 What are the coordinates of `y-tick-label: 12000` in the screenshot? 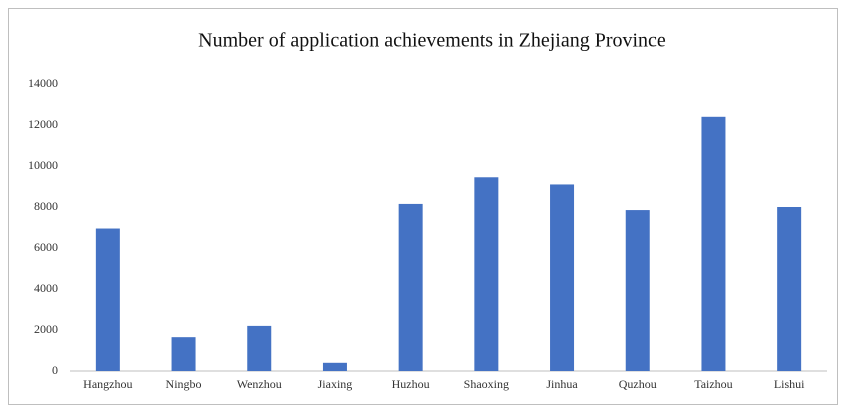 It's located at (43, 124).